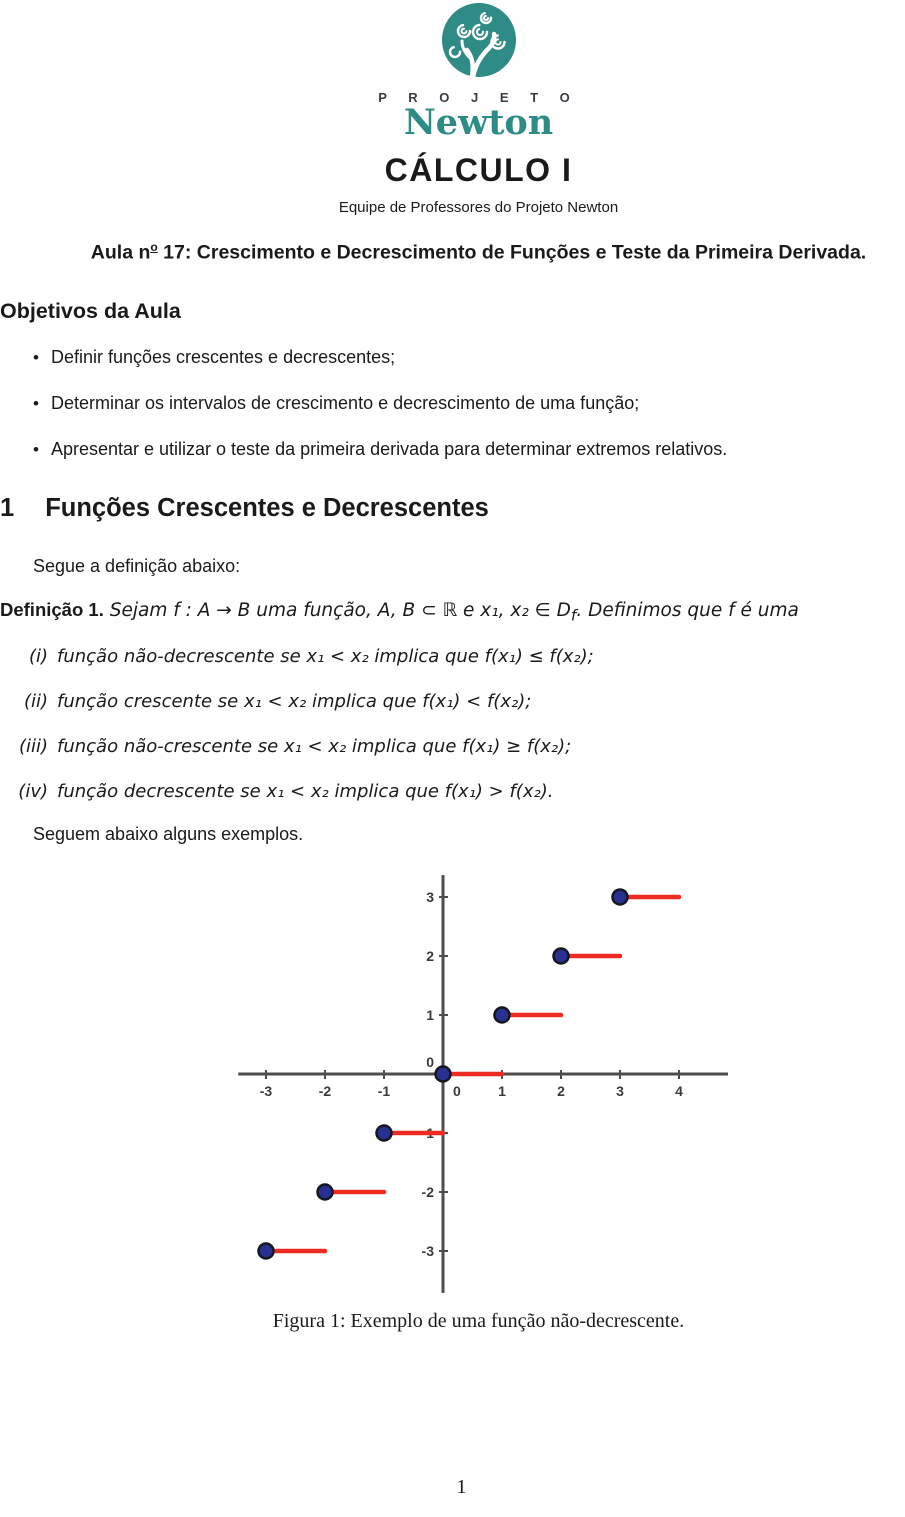  I want to click on y-tick-label: 0, so click(430, 1062).